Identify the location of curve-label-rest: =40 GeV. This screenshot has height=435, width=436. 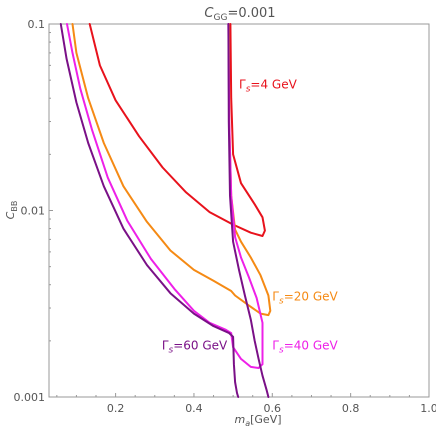
(311, 345).